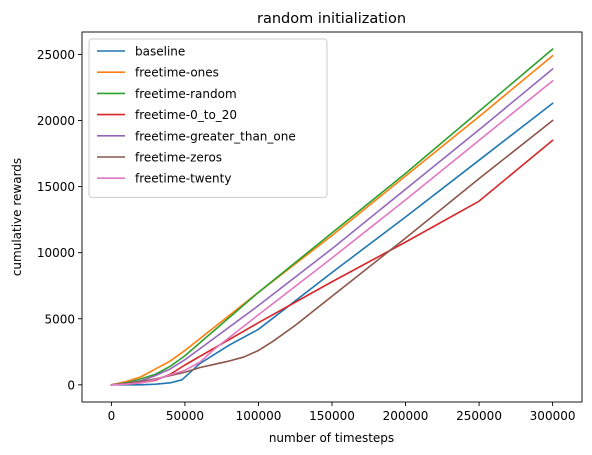 The image size is (592, 455). I want to click on y-tick-label: 25000, so click(56, 55).